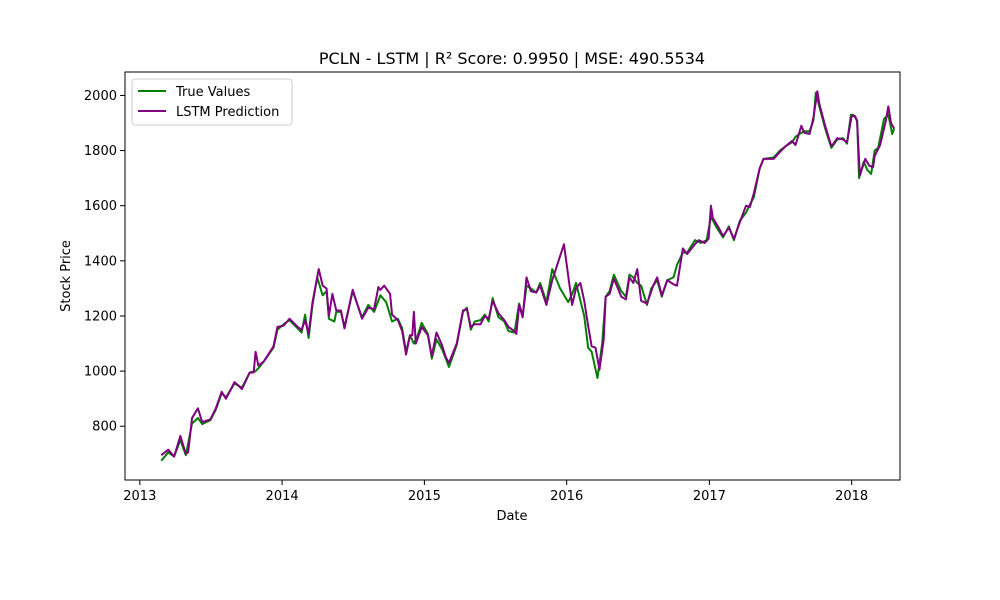 This screenshot has height=600, width=1000. What do you see at coordinates (227, 112) in the screenshot?
I see `legend-label-lstm-prediction: LSTM Prediction` at bounding box center [227, 112].